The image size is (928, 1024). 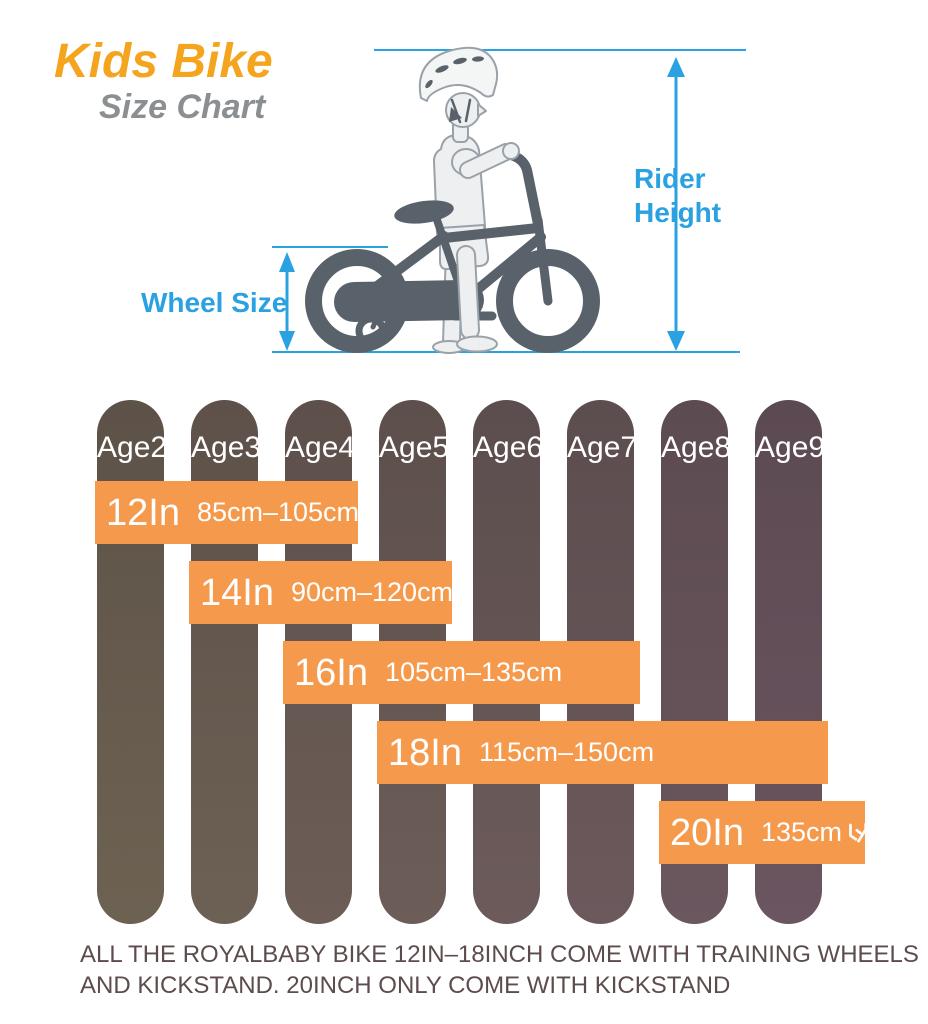 What do you see at coordinates (548, 301) in the screenshot?
I see `front-wheel` at bounding box center [548, 301].